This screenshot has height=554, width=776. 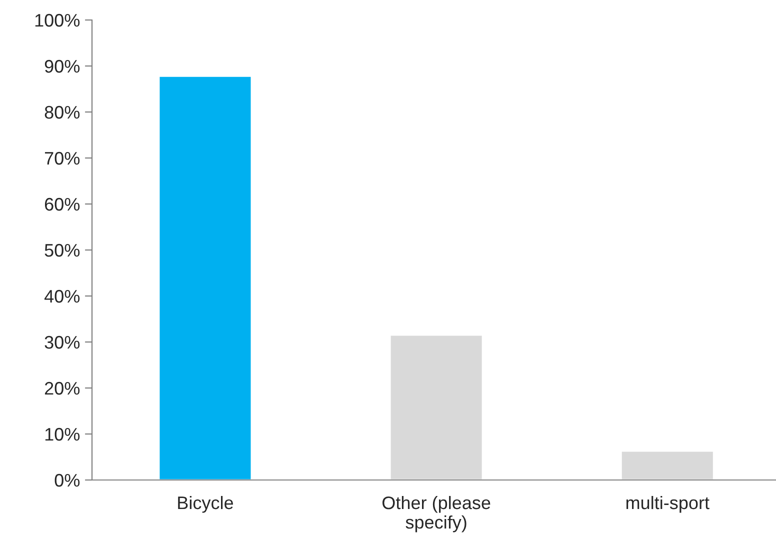 What do you see at coordinates (668, 504) in the screenshot?
I see `x-tick-label: multi-sport` at bounding box center [668, 504].